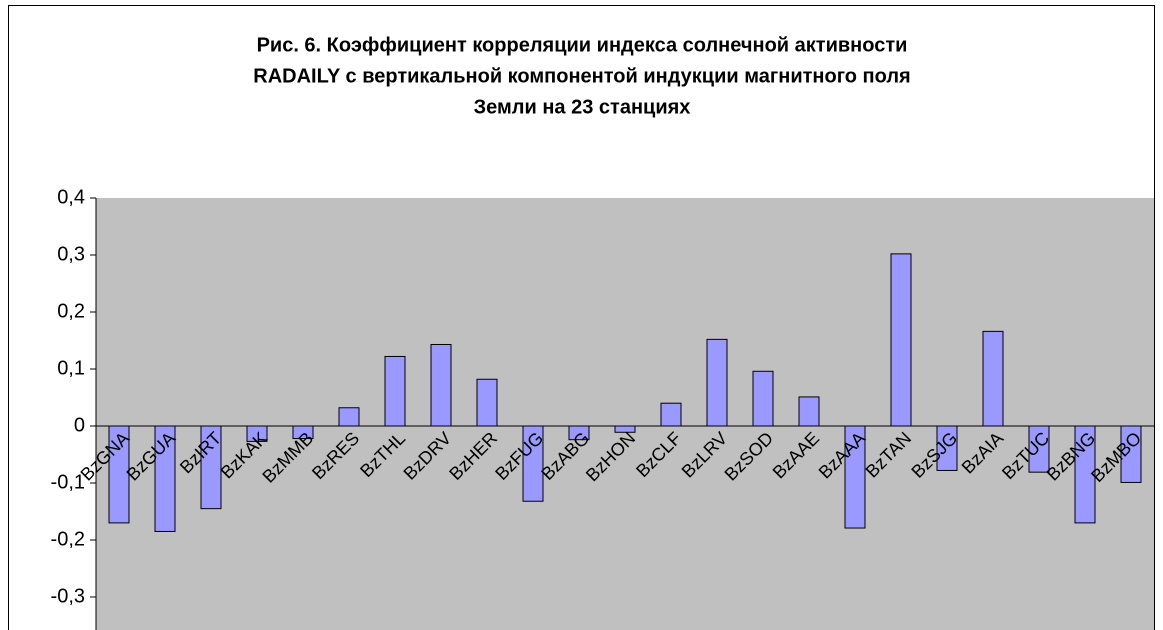 Image resolution: width=1163 pixels, height=630 pixels. Describe the element at coordinates (68, 539) in the screenshot. I see `y-tick-label: -0,2` at that location.